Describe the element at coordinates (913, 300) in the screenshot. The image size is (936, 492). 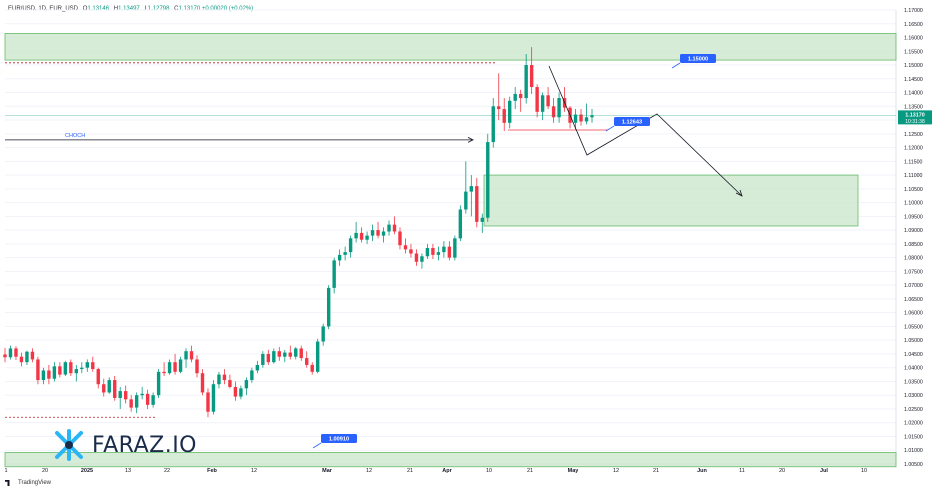
I see `y-tick-label: 1.06500` at that location.